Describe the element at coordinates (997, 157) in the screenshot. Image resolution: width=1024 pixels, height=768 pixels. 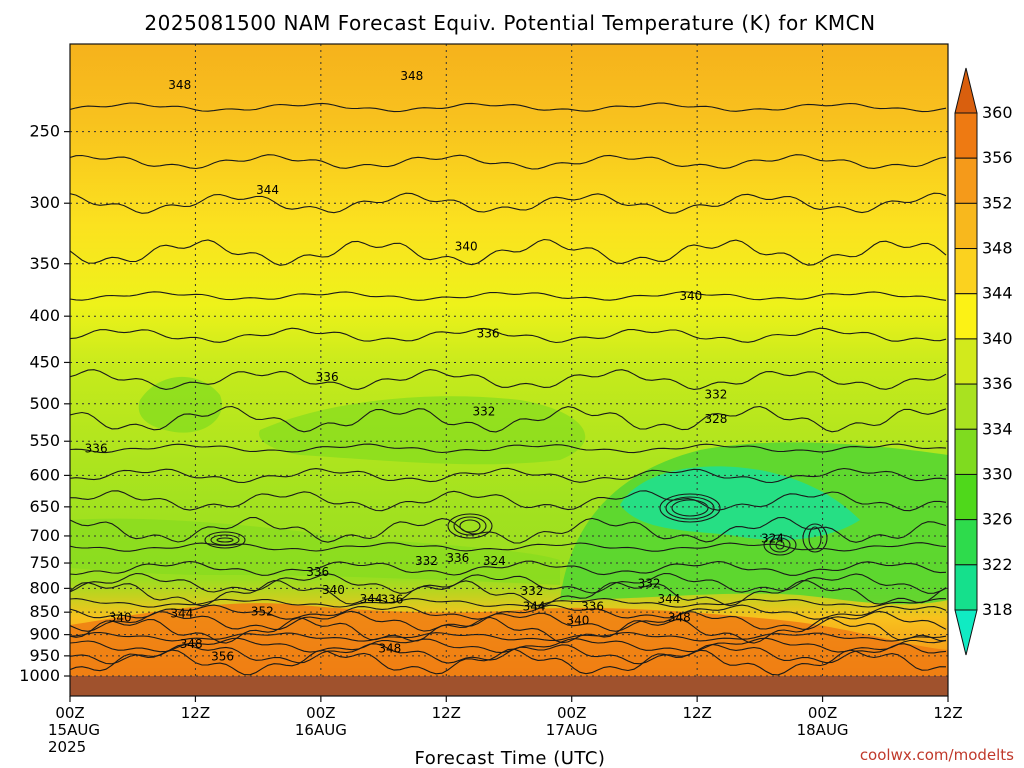
I see `colorbar-label: 356` at that location.